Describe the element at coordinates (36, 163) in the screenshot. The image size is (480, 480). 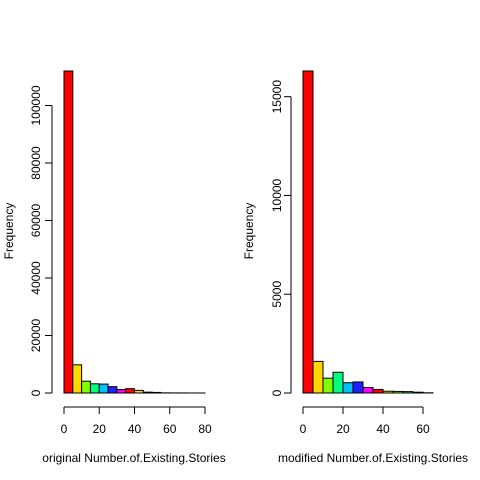
I see `left-y-tick-label: 80000` at that location.